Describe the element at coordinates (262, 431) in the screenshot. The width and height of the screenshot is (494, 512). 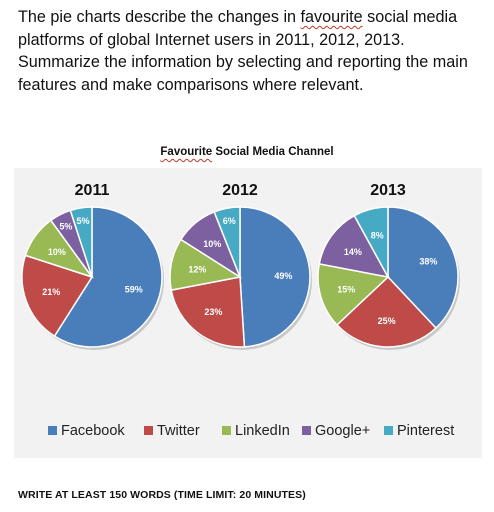
I see `legend-label: LinkedIn` at that location.